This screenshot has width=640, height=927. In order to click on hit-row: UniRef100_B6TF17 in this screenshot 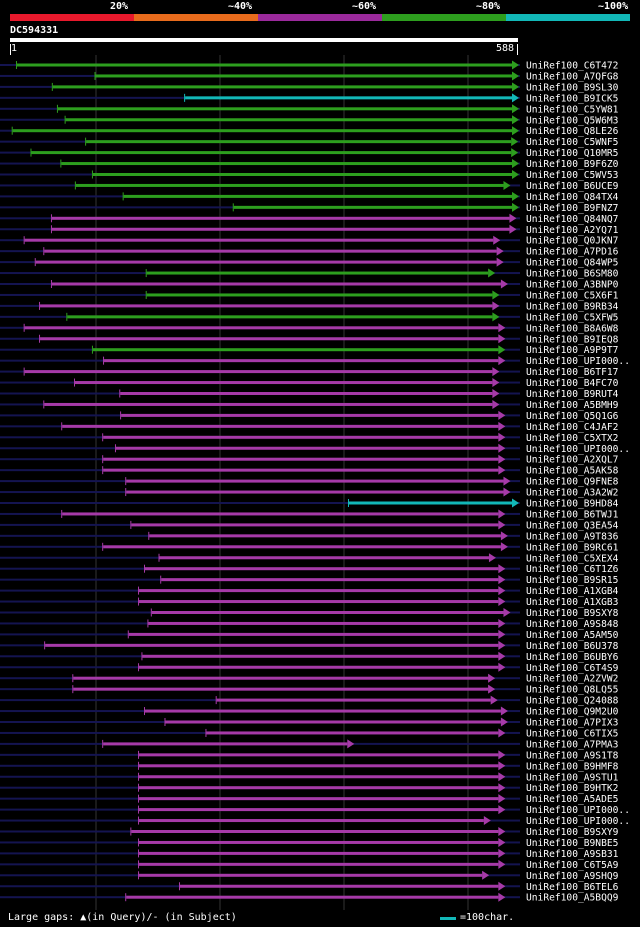, I will do `click(309, 372)`.